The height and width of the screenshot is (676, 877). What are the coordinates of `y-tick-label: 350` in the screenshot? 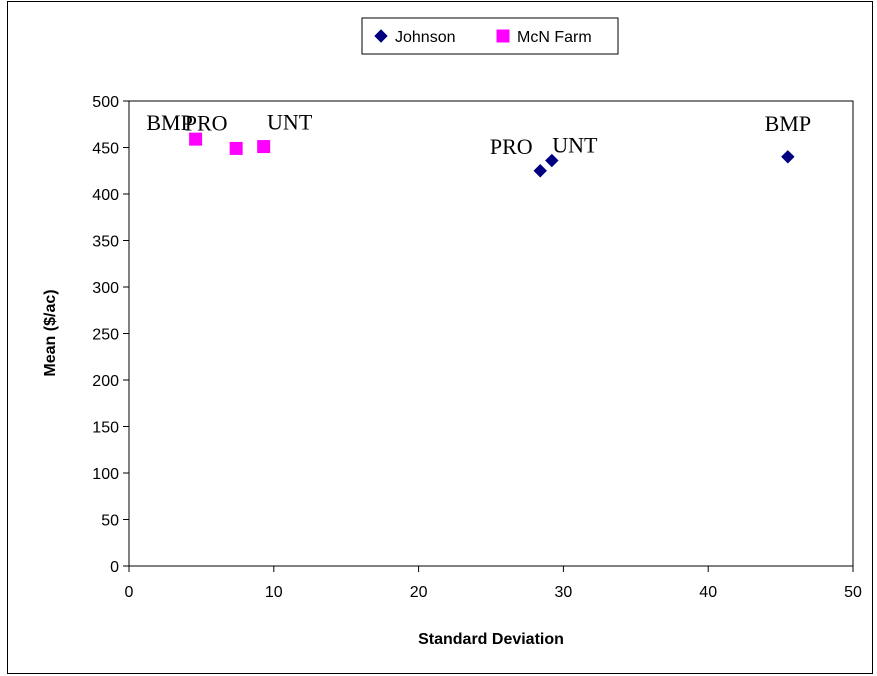 It's located at (105, 242).